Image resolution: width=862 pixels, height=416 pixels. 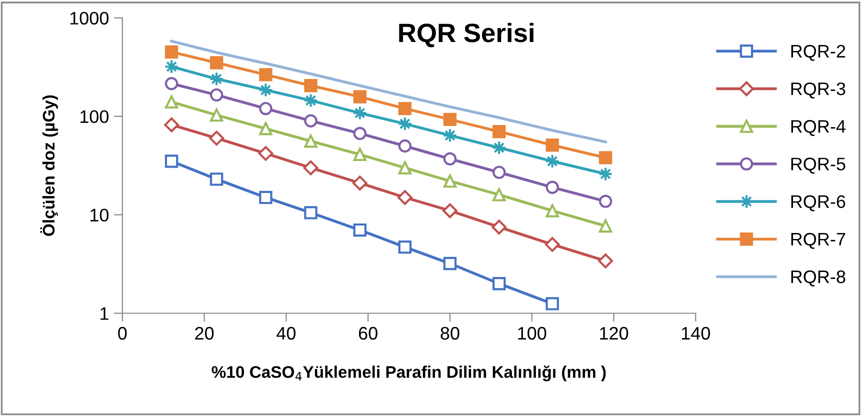 What do you see at coordinates (818, 203) in the screenshot?
I see `legend-label: RQR-6` at bounding box center [818, 203].